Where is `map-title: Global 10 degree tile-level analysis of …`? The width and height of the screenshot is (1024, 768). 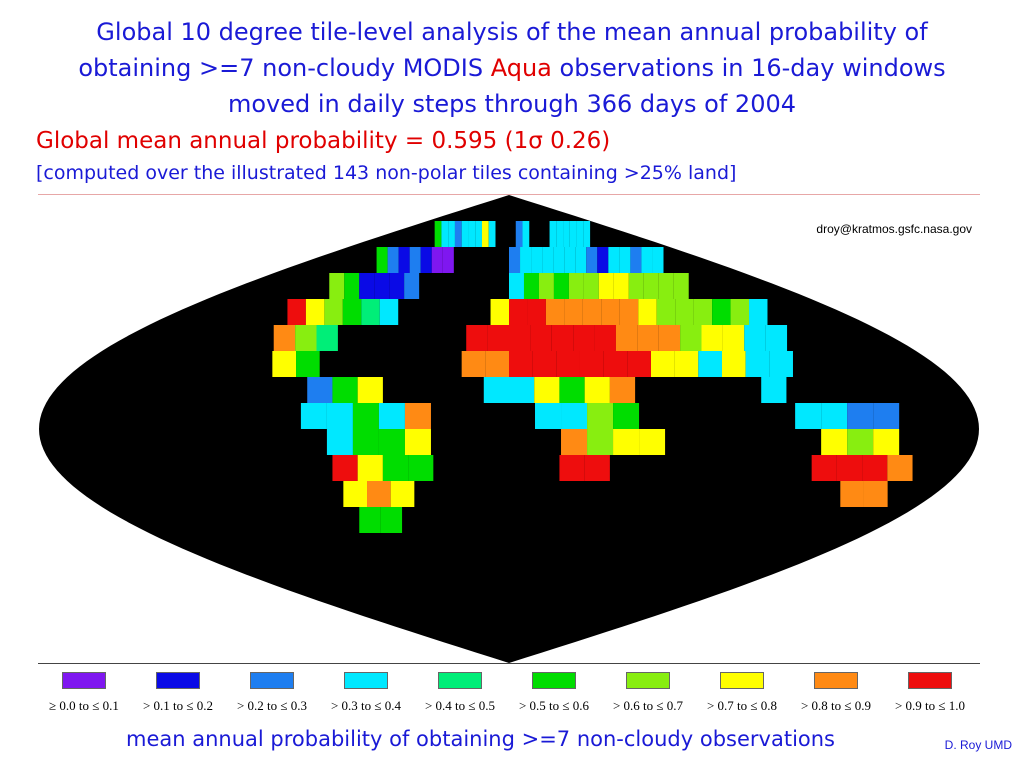
map-title: Global 10 degree tile-level analysis of … is located at coordinates (512, 68).